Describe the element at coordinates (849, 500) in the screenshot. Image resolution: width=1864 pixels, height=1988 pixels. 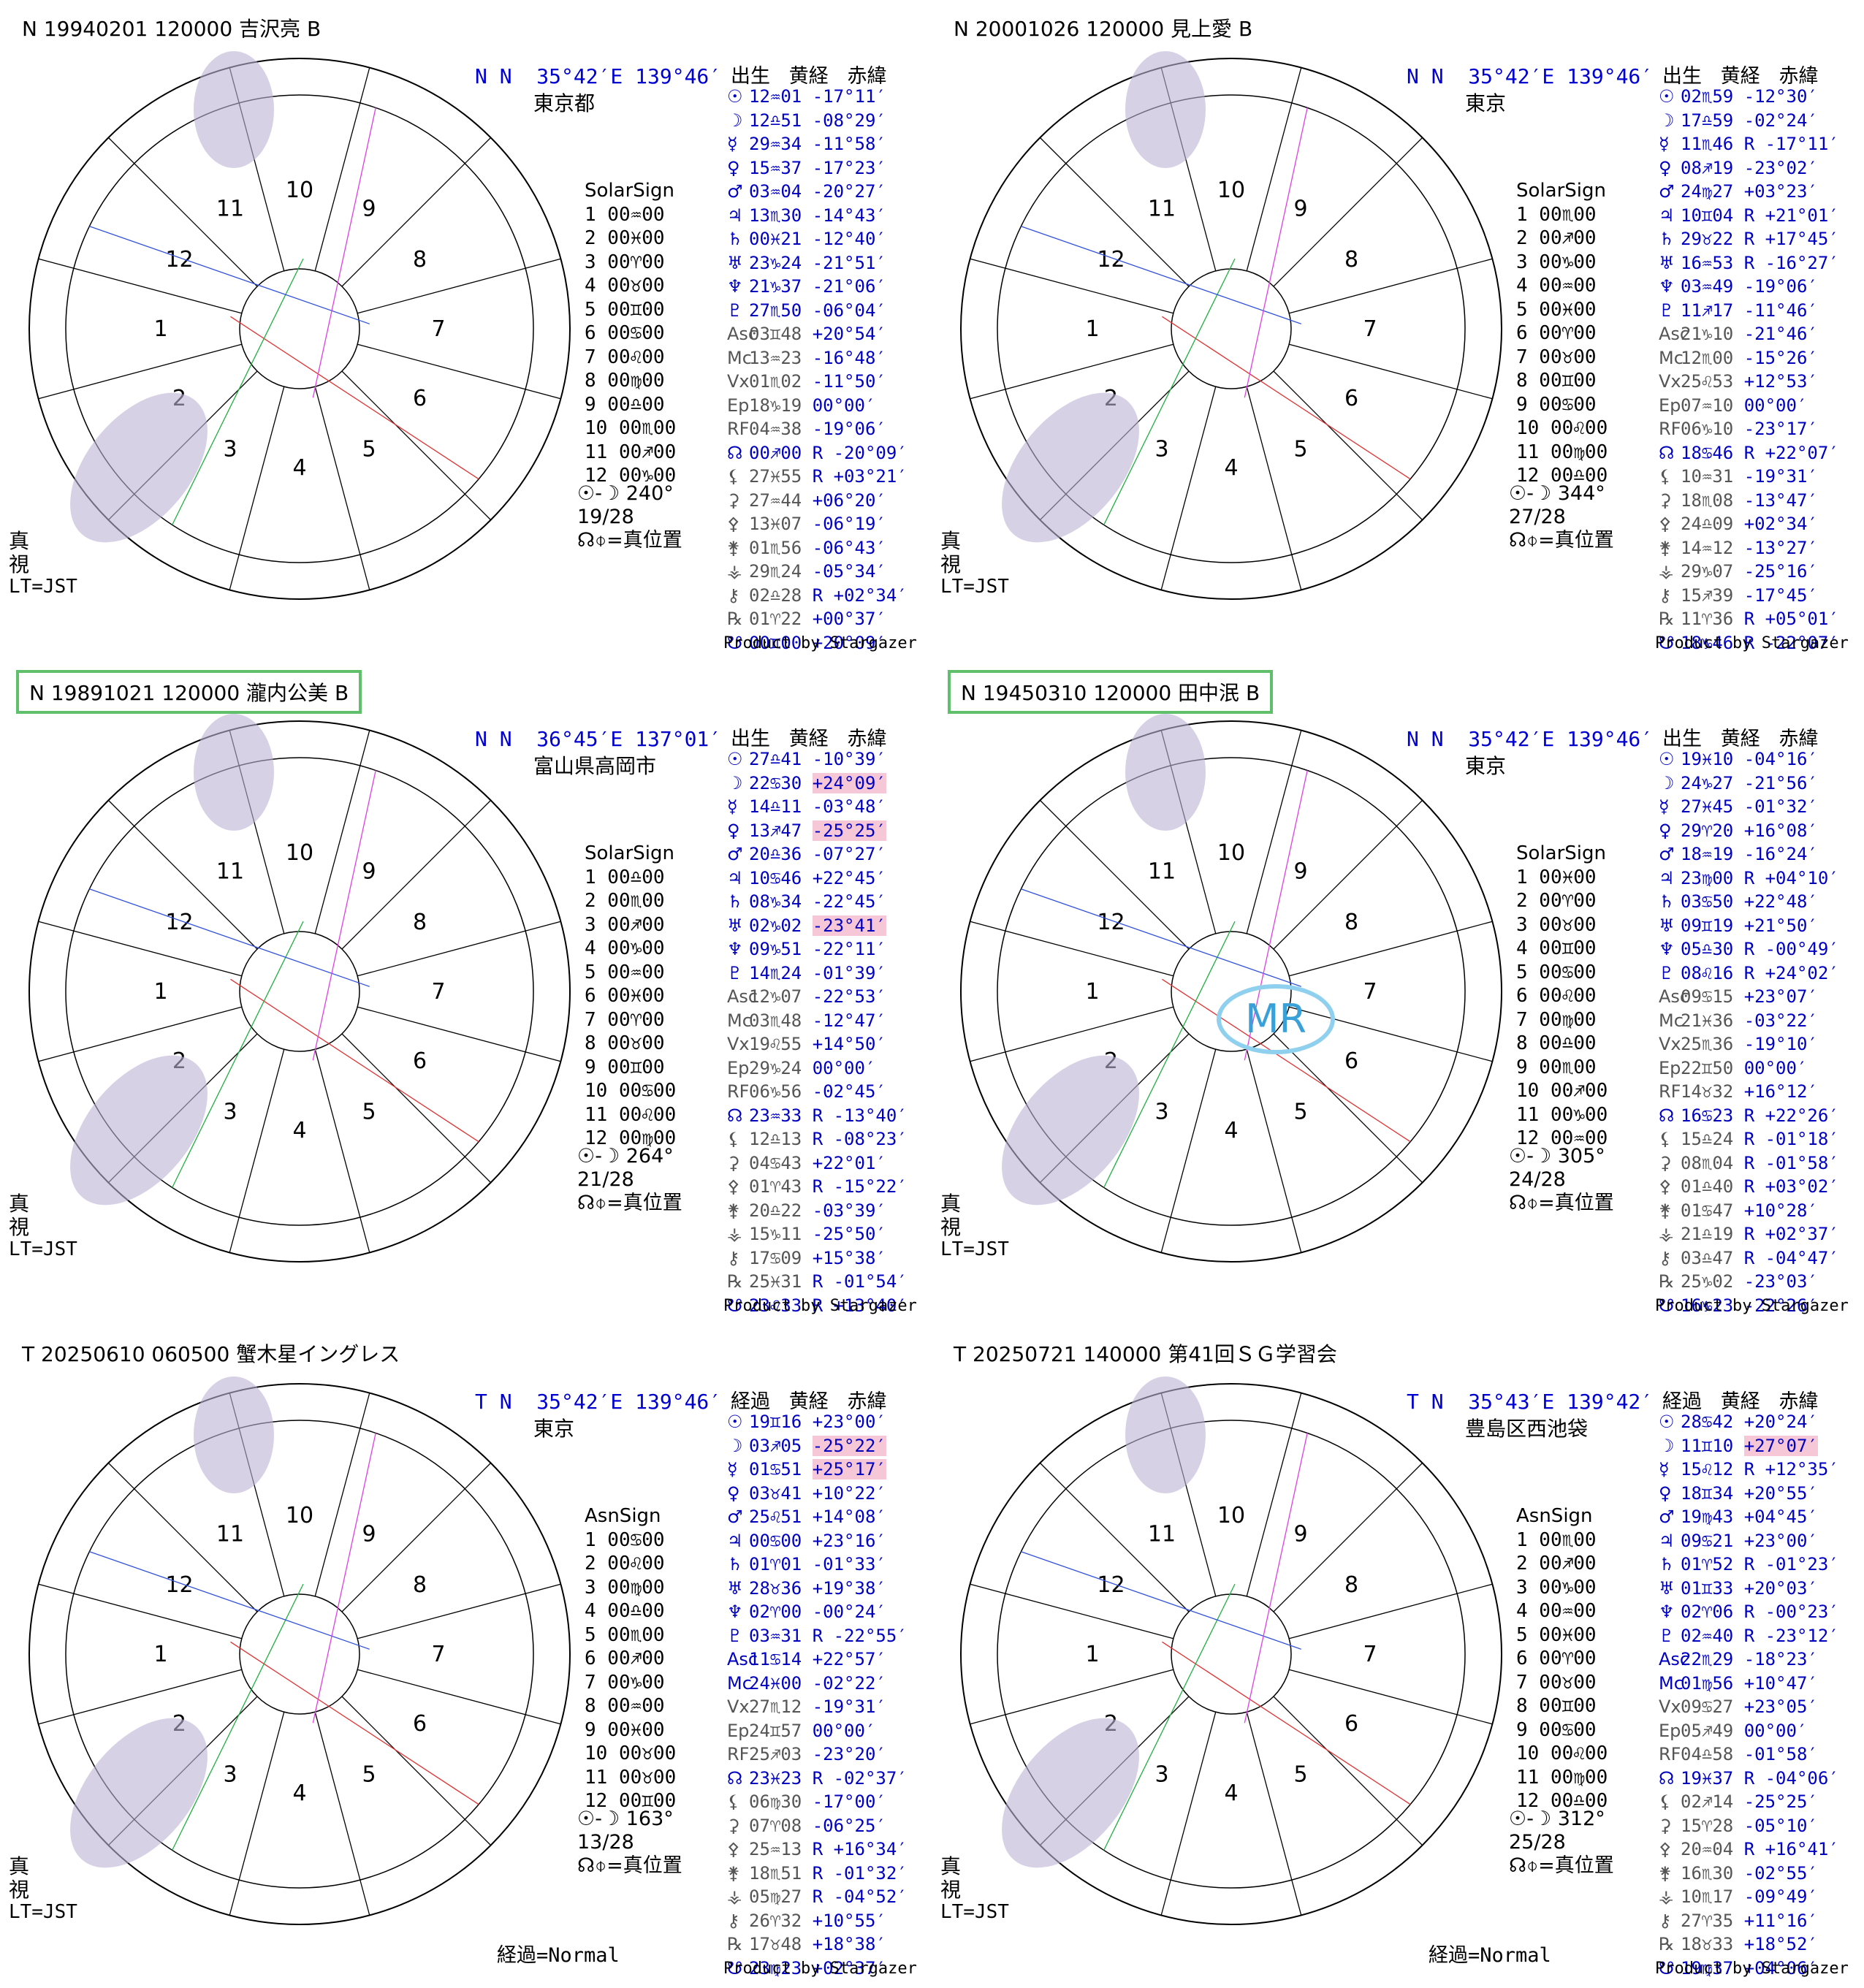
I see `planet-declination: +06°20′` at that location.